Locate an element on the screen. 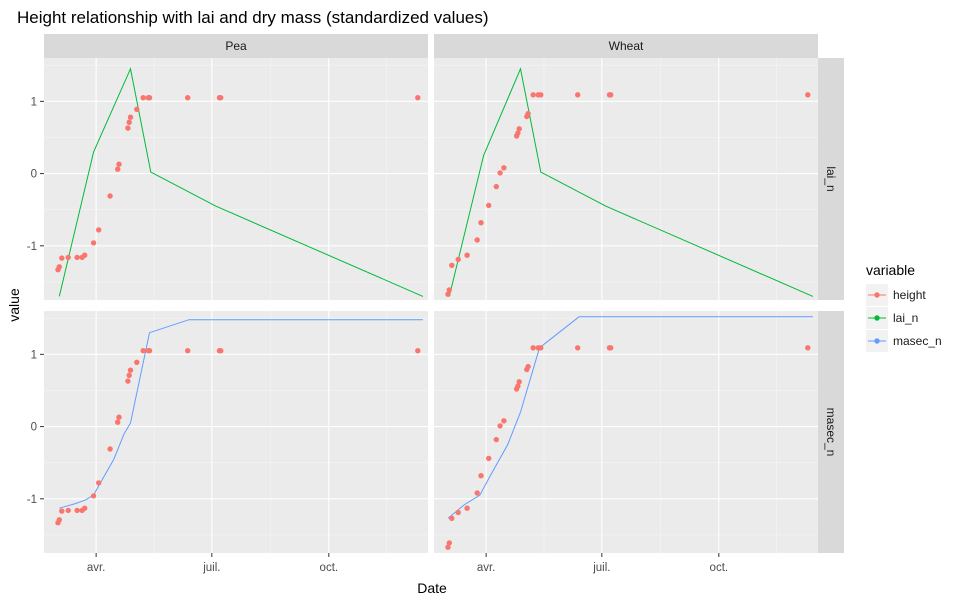 The image size is (960, 600). x-tick-label: oct. is located at coordinates (329, 568).